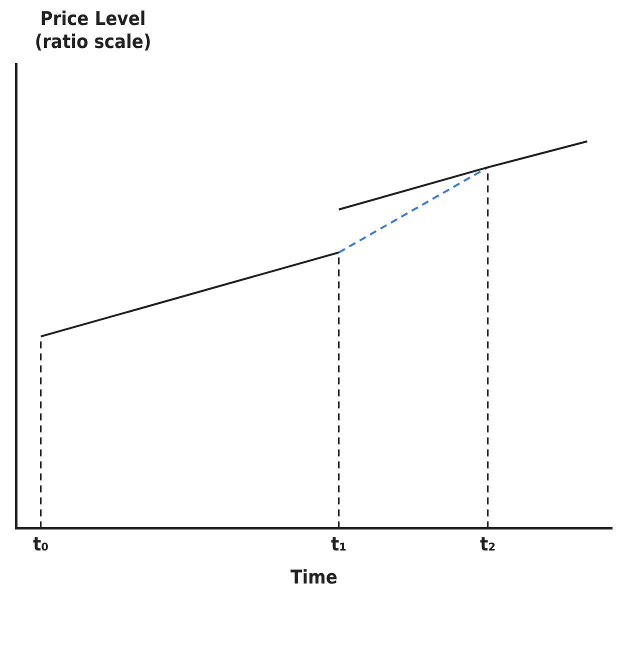 The width and height of the screenshot is (640, 646). I want to click on y-axis-title: Price Level (ratio scale), so click(93, 31).